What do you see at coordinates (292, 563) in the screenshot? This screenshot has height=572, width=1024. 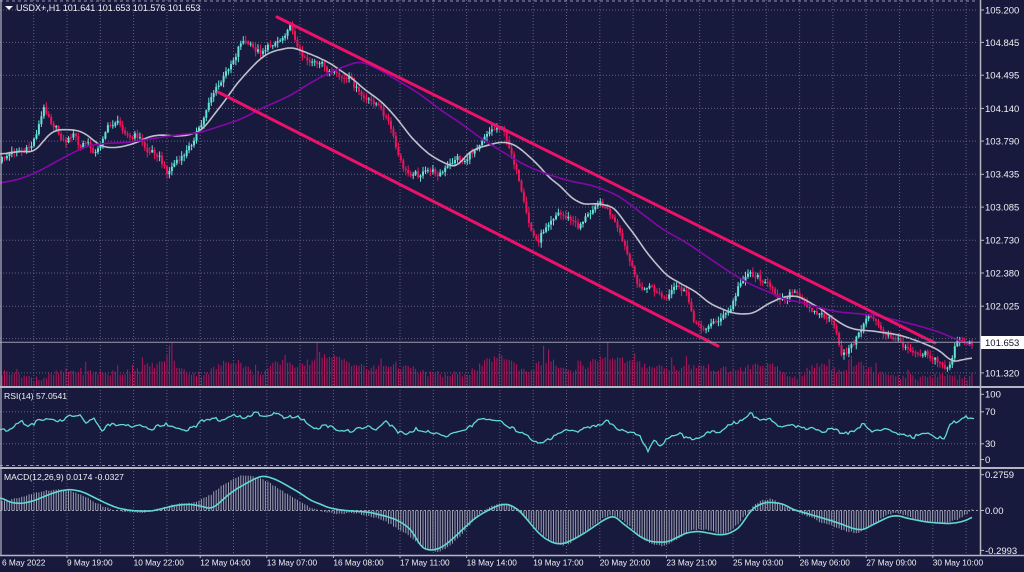 I see `svg-text: 13 May 07:00` at bounding box center [292, 563].